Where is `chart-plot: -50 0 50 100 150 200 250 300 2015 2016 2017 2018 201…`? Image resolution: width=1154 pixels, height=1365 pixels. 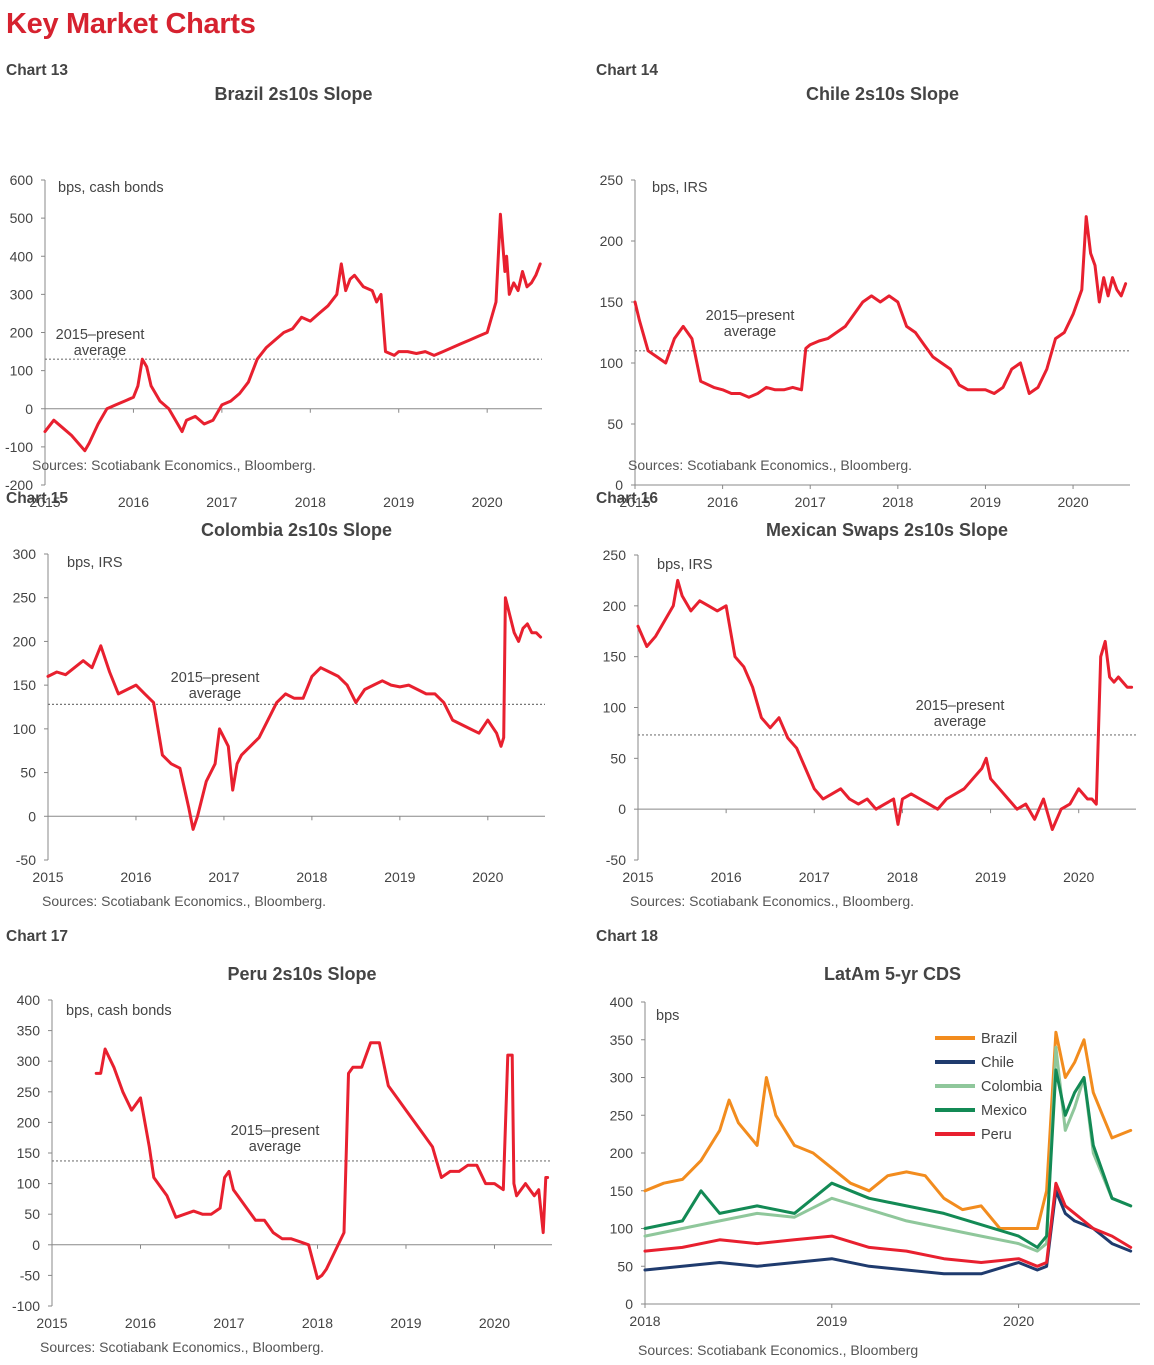 chart-plot: -50 0 50 100 150 200 250 300 2015 2016 2017 2018 201… is located at coordinates (279, 715).